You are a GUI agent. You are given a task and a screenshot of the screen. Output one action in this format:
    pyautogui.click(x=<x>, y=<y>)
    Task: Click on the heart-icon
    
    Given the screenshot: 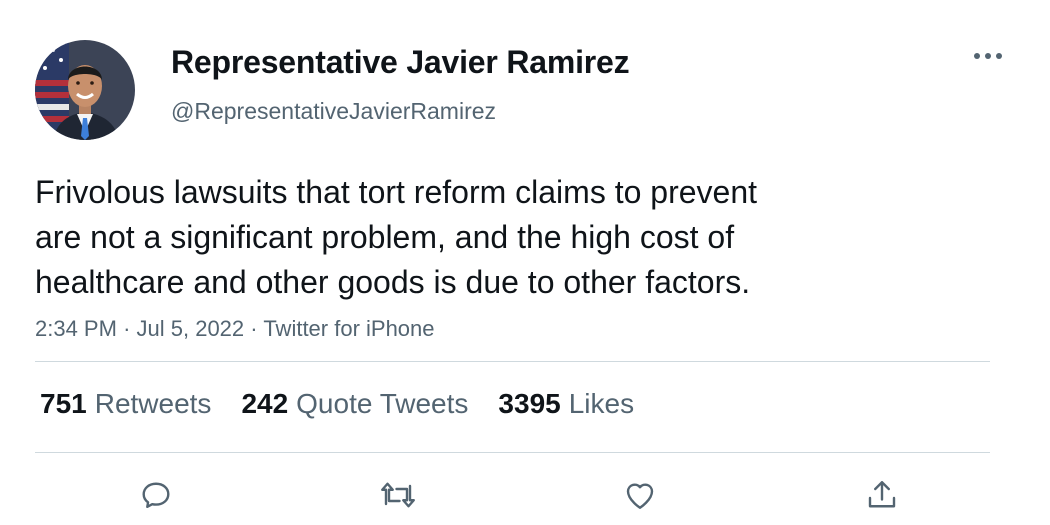 What is the action you would take?
    pyautogui.click(x=640, y=496)
    